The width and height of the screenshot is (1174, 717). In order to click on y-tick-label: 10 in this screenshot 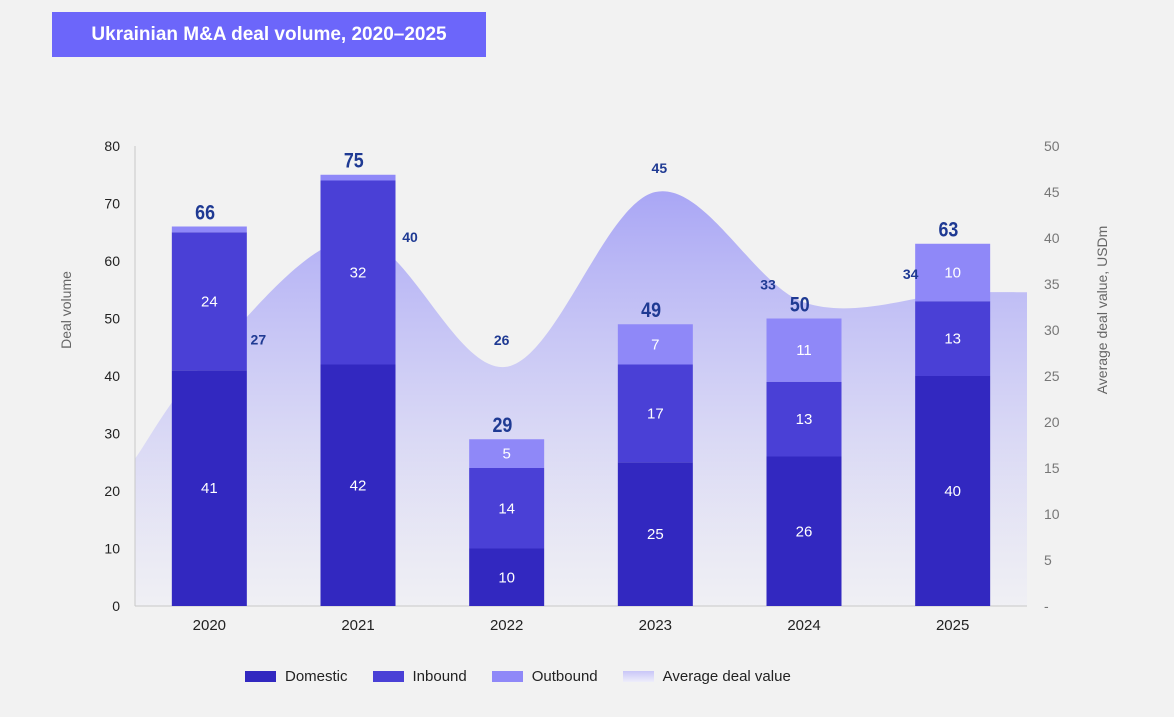, I will do `click(112, 549)`.